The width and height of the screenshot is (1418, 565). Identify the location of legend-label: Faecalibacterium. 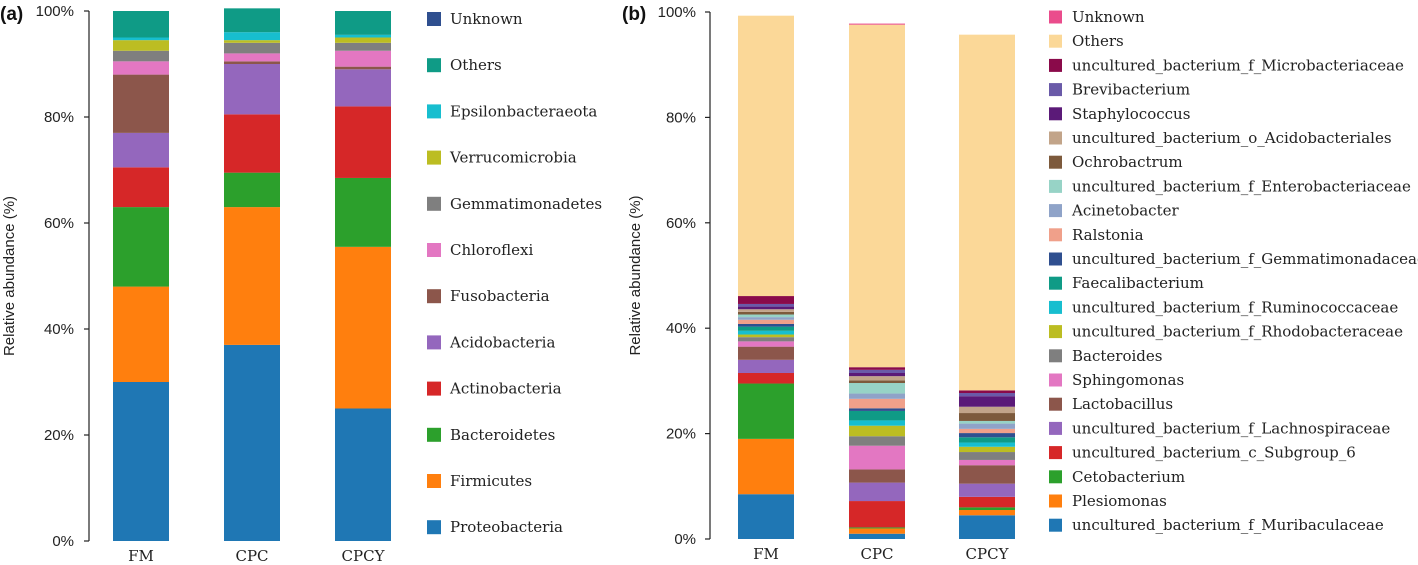
(1138, 283).